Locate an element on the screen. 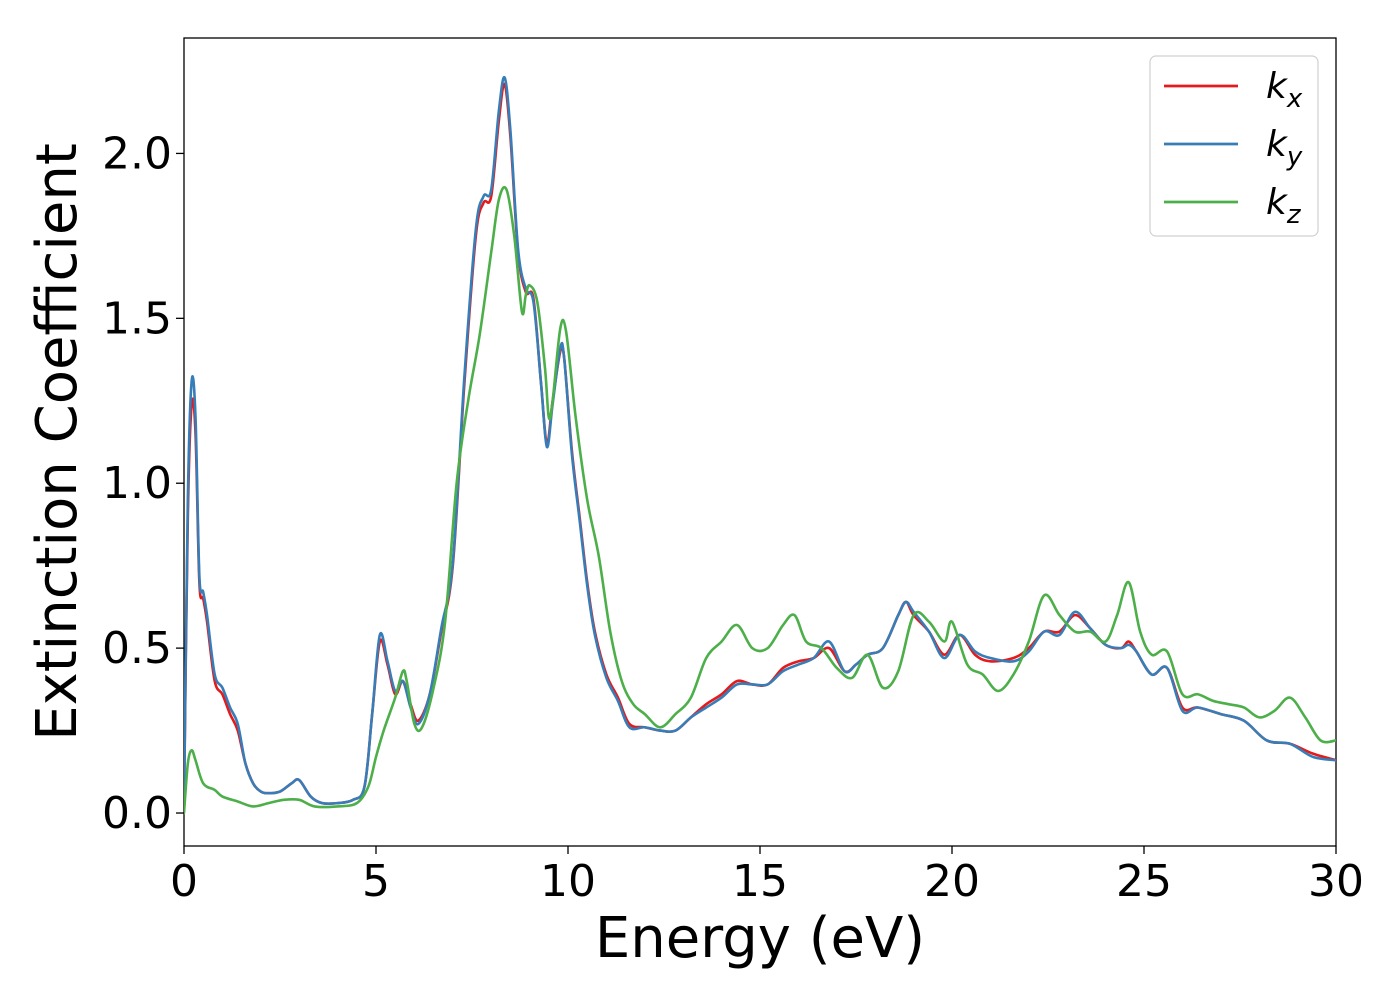 The height and width of the screenshot is (1000, 1400). legend-label-subscript: x is located at coordinates (1294, 99).